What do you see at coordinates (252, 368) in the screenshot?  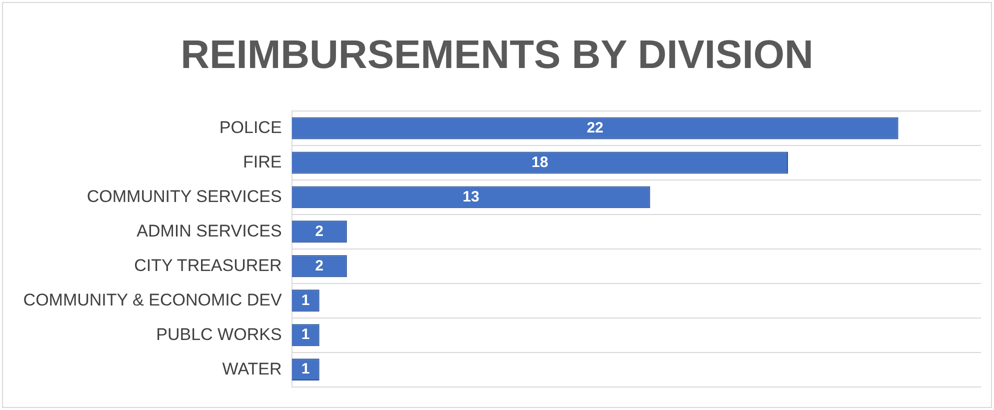 I see `y-tick-label: WATER` at bounding box center [252, 368].